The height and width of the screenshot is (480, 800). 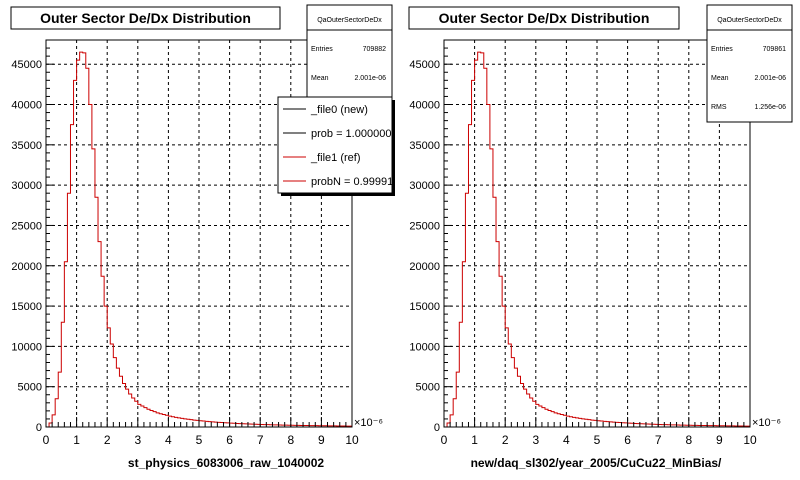 I want to click on stats-label: RMS, so click(x=719, y=107).